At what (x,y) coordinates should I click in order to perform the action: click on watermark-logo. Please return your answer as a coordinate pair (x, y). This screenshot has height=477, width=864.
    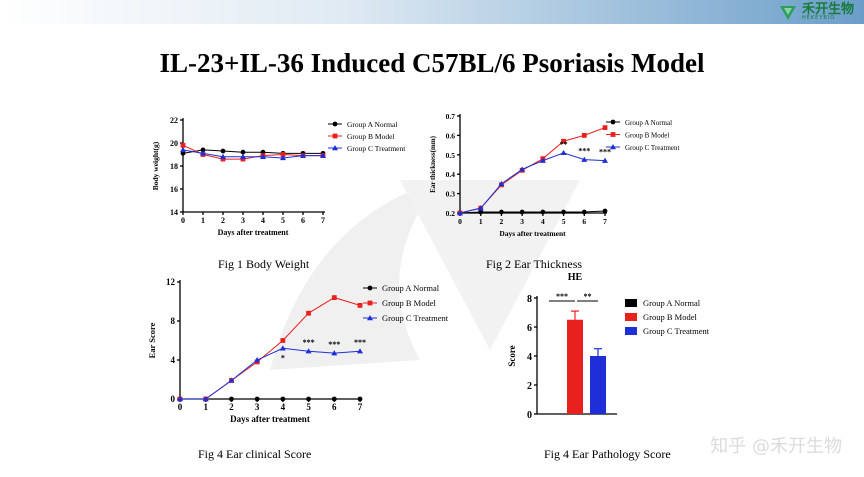
    Looking at the image, I should click on (425, 275).